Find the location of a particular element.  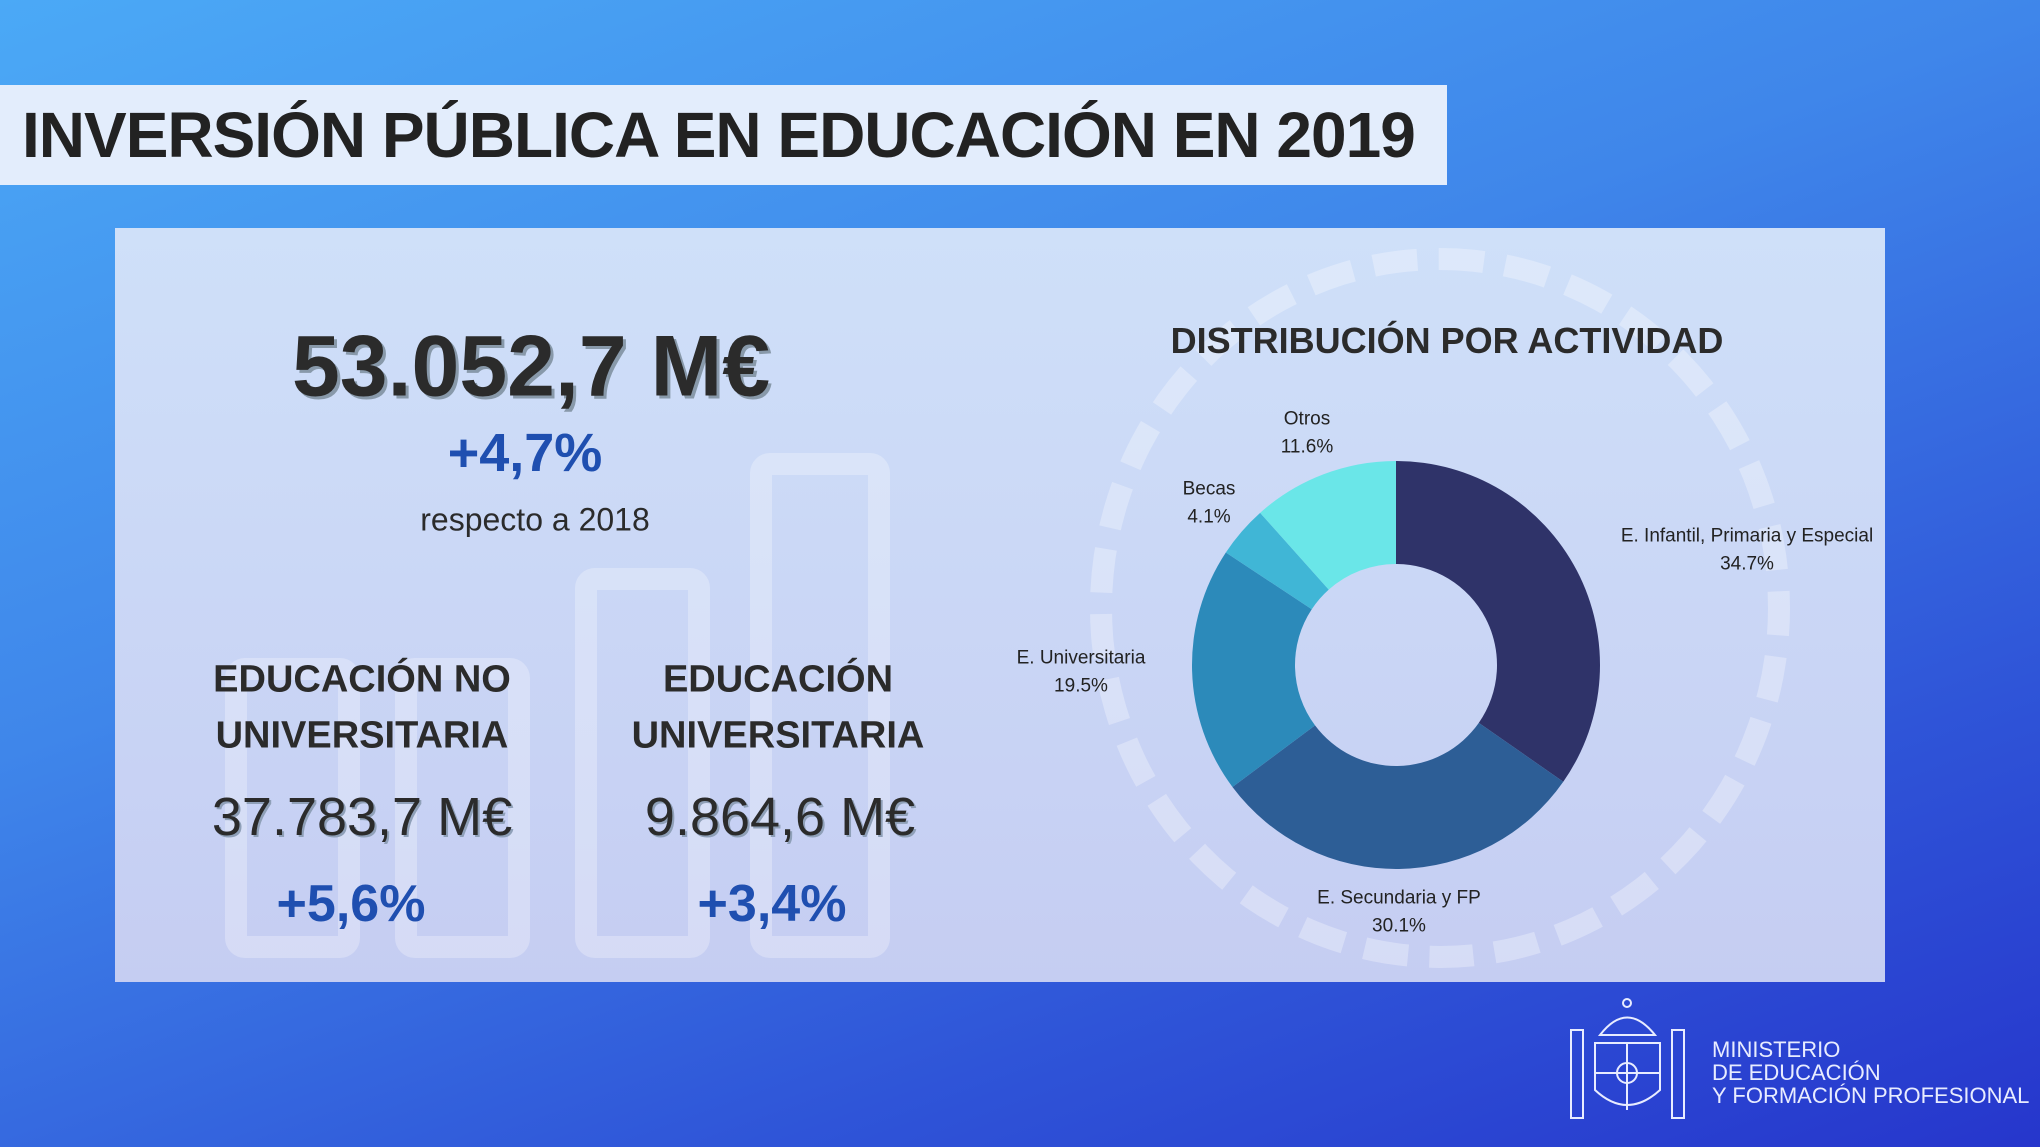

no-univ-change: +5,6% is located at coordinates (351, 904).